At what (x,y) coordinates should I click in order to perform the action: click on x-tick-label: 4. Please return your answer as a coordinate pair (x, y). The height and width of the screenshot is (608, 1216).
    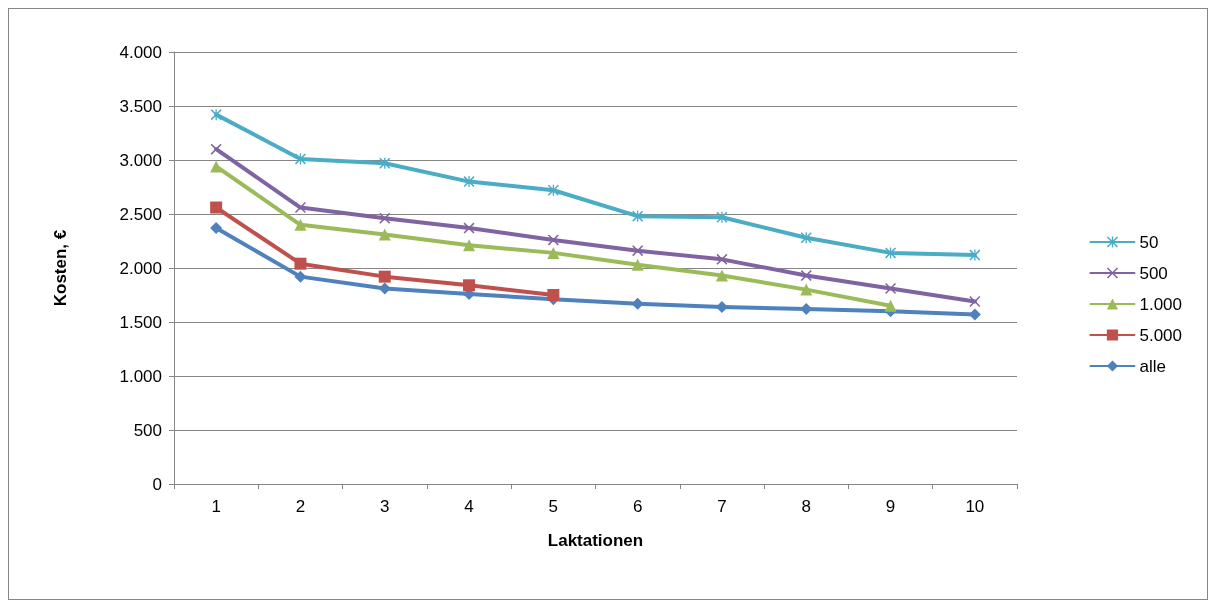
    Looking at the image, I should click on (469, 506).